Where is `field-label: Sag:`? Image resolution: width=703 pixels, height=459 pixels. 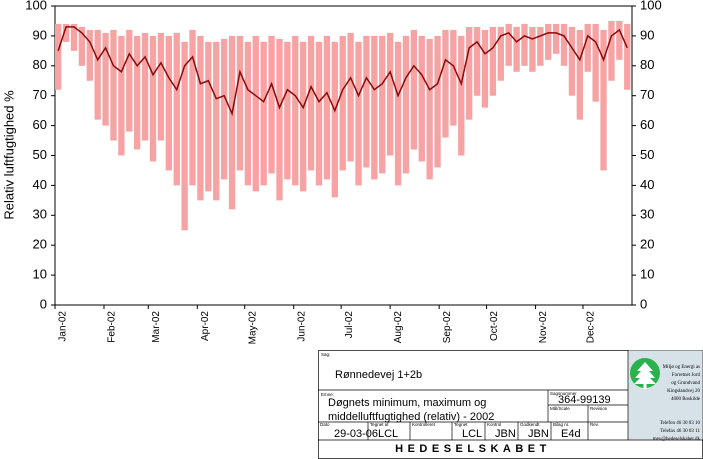 field-label: Sag: is located at coordinates (325, 354).